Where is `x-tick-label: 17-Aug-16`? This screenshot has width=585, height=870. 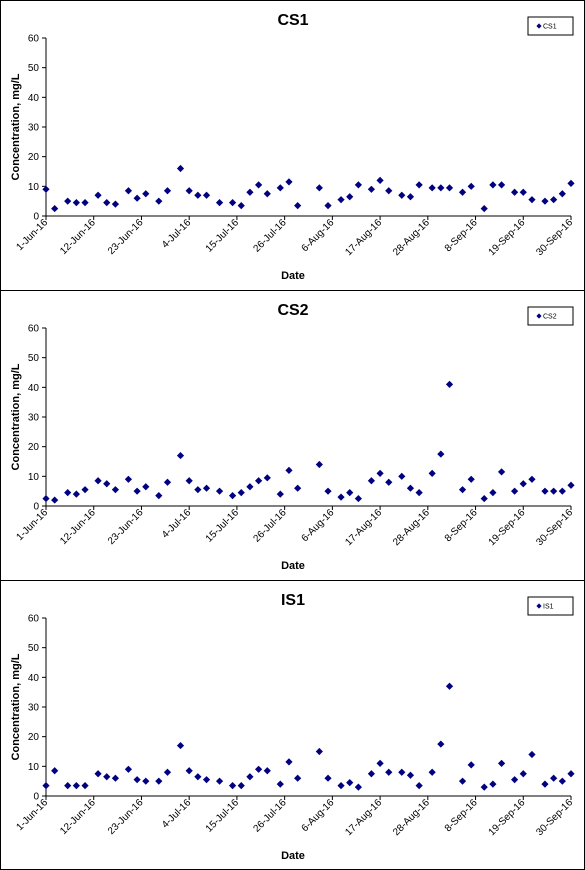 x-tick-label: 17-Aug-16 is located at coordinates (363, 817).